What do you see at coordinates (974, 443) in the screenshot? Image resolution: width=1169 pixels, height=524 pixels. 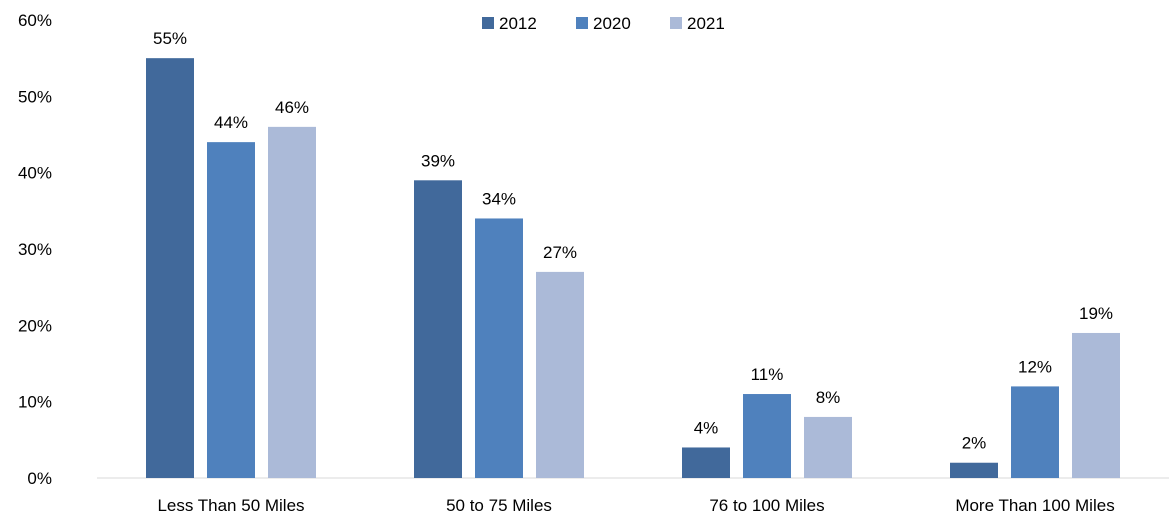 I see `data-label: 2%` at bounding box center [974, 443].